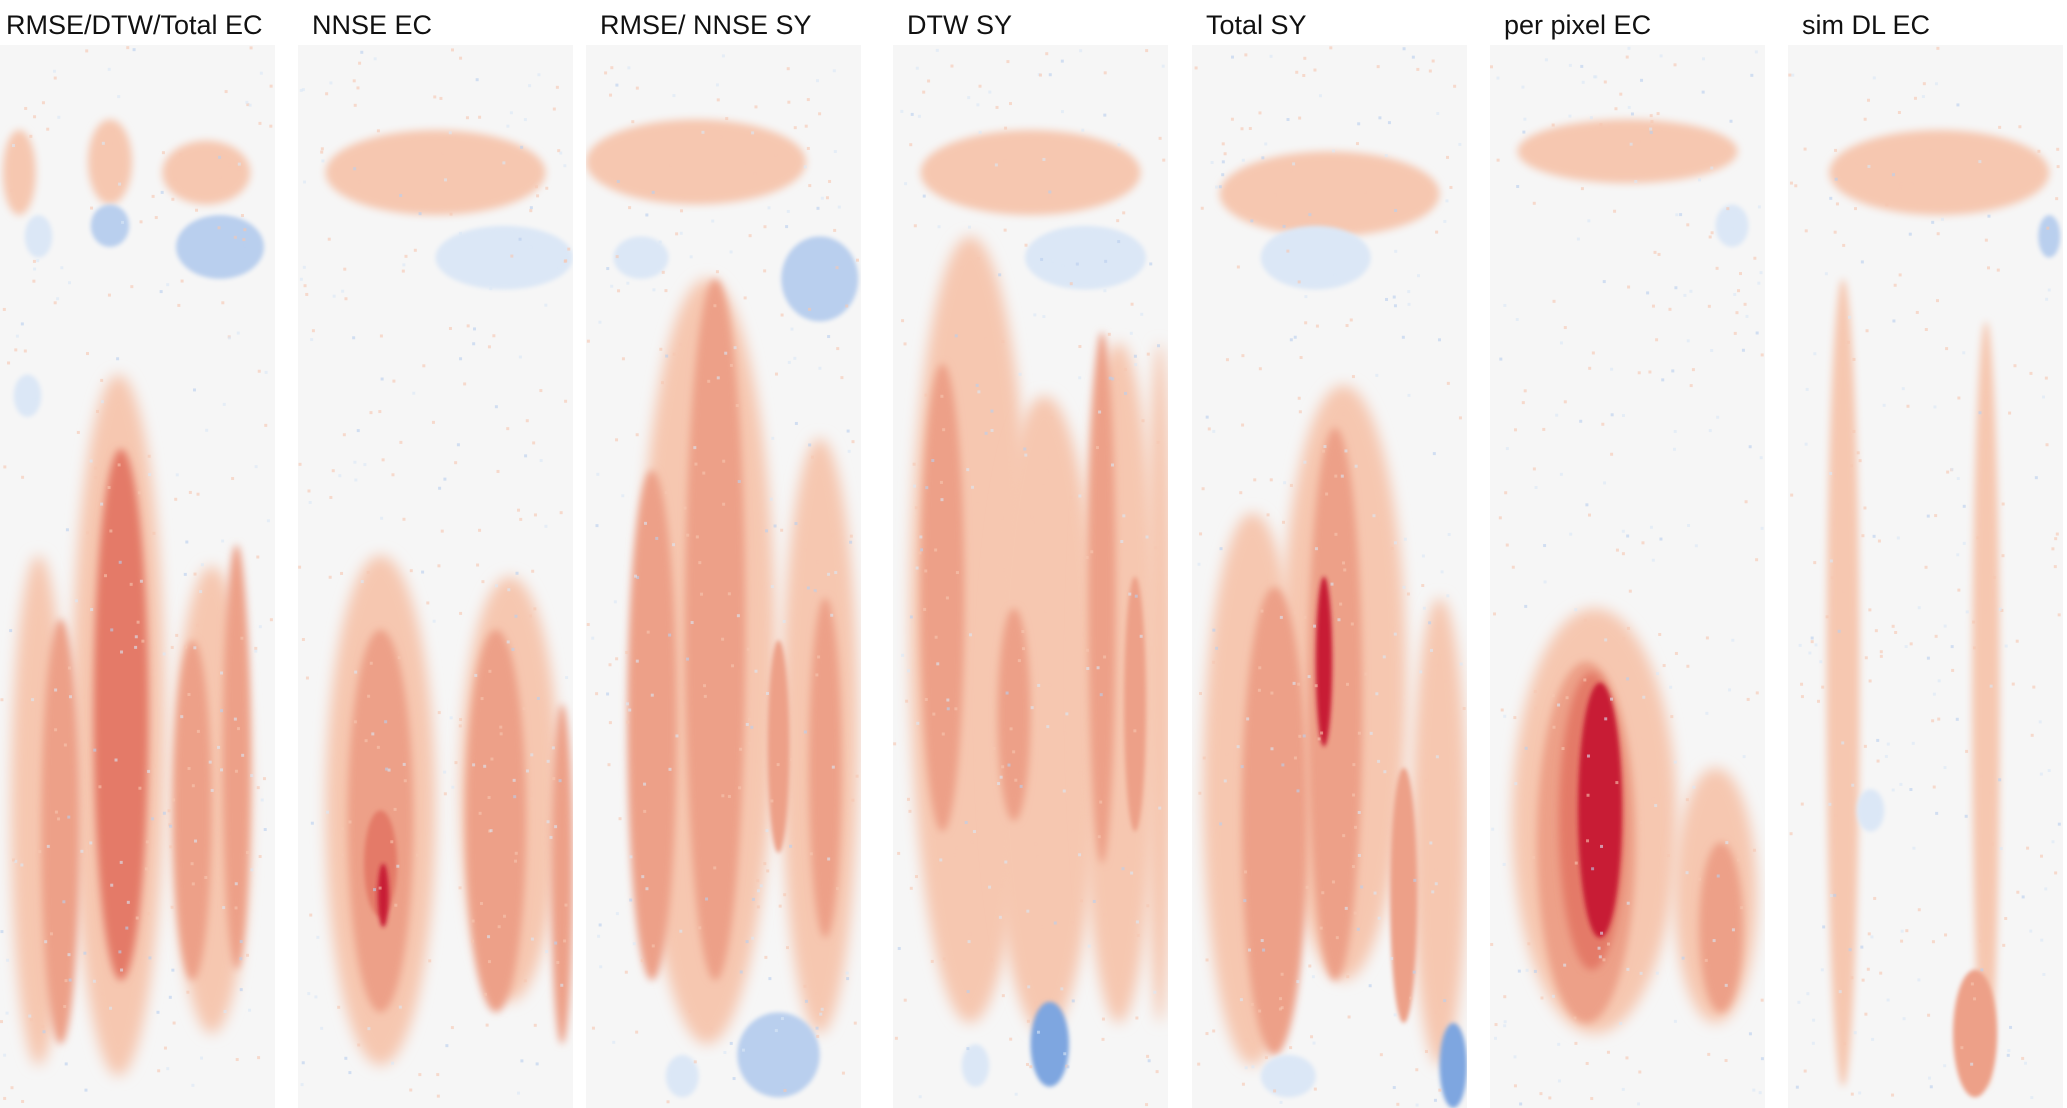 The height and width of the screenshot is (1108, 2067). What do you see at coordinates (2049, 236) in the screenshot?
I see `cold-anomaly-blob` at bounding box center [2049, 236].